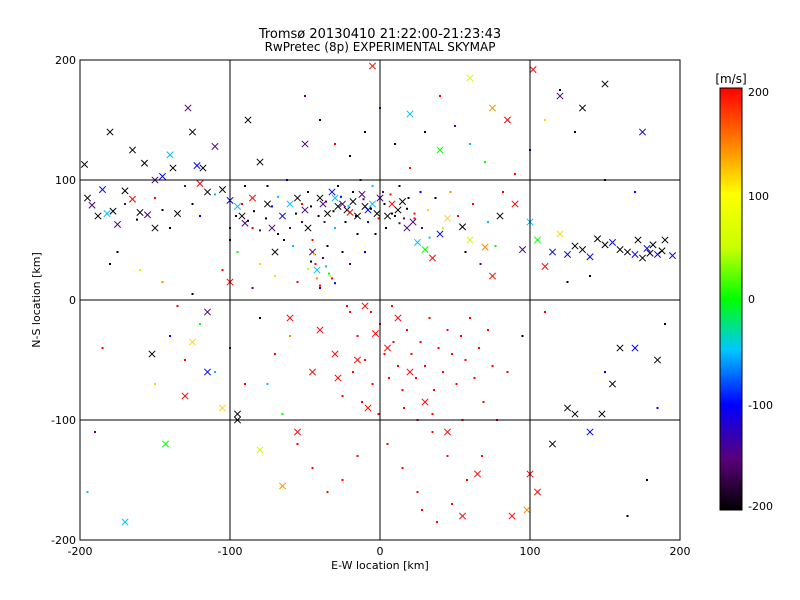  Describe the element at coordinates (758, 196) in the screenshot. I see `colorbar-tick-label: 100` at that location.